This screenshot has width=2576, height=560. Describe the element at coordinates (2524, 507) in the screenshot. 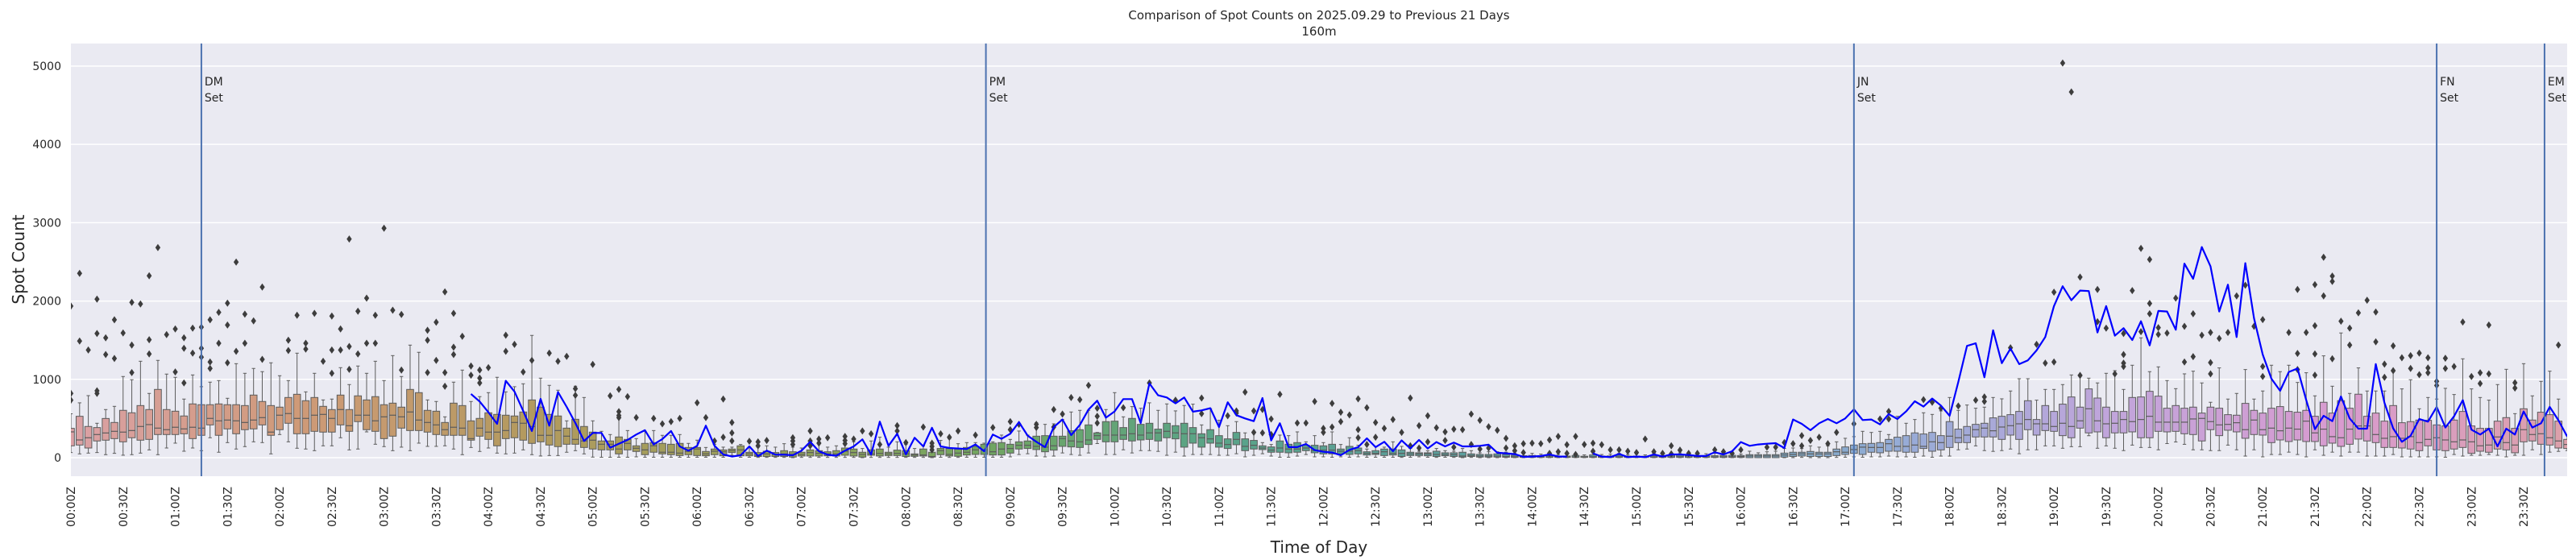

I see `x-tick-label: 23:30Z` at that location.